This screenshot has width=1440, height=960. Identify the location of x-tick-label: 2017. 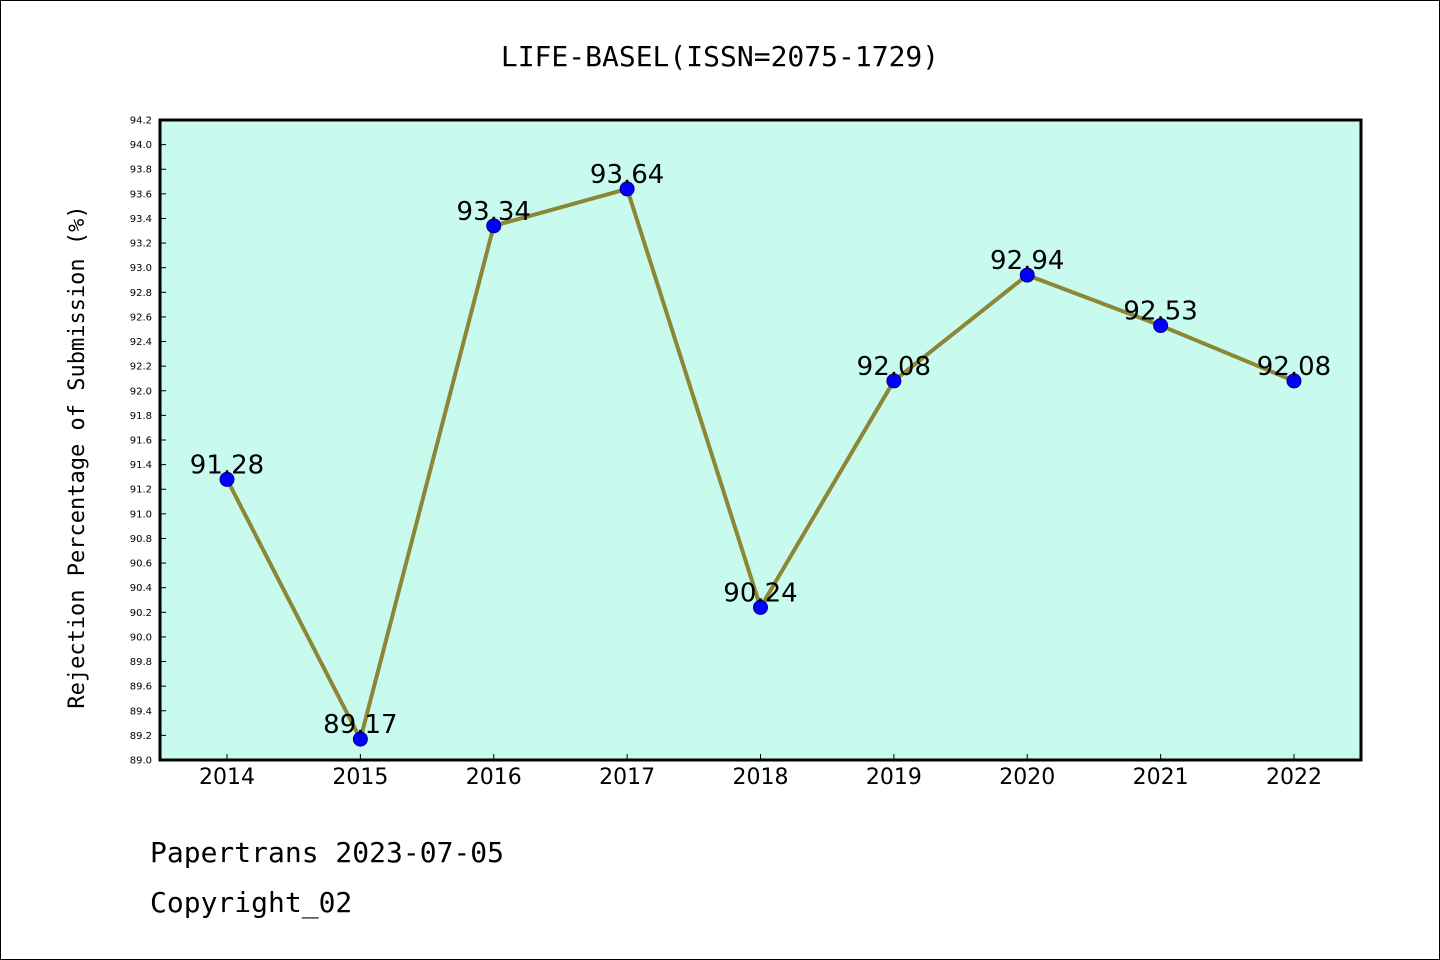
(627, 777).